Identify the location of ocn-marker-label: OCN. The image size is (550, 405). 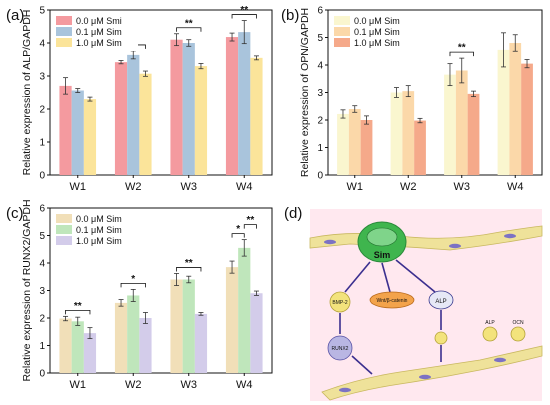
(518, 323).